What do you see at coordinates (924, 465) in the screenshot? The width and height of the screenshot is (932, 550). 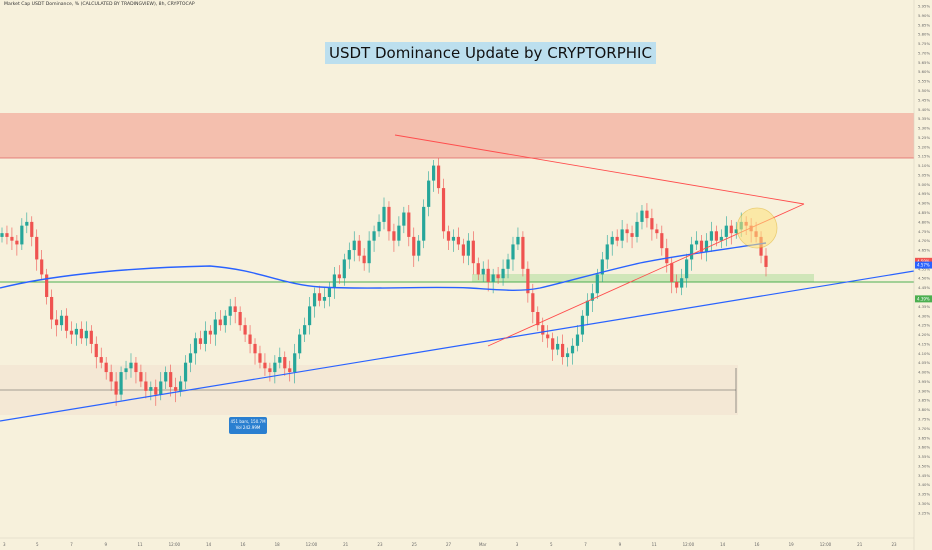 I see `price-tick-label: 3.50%` at bounding box center [924, 465].